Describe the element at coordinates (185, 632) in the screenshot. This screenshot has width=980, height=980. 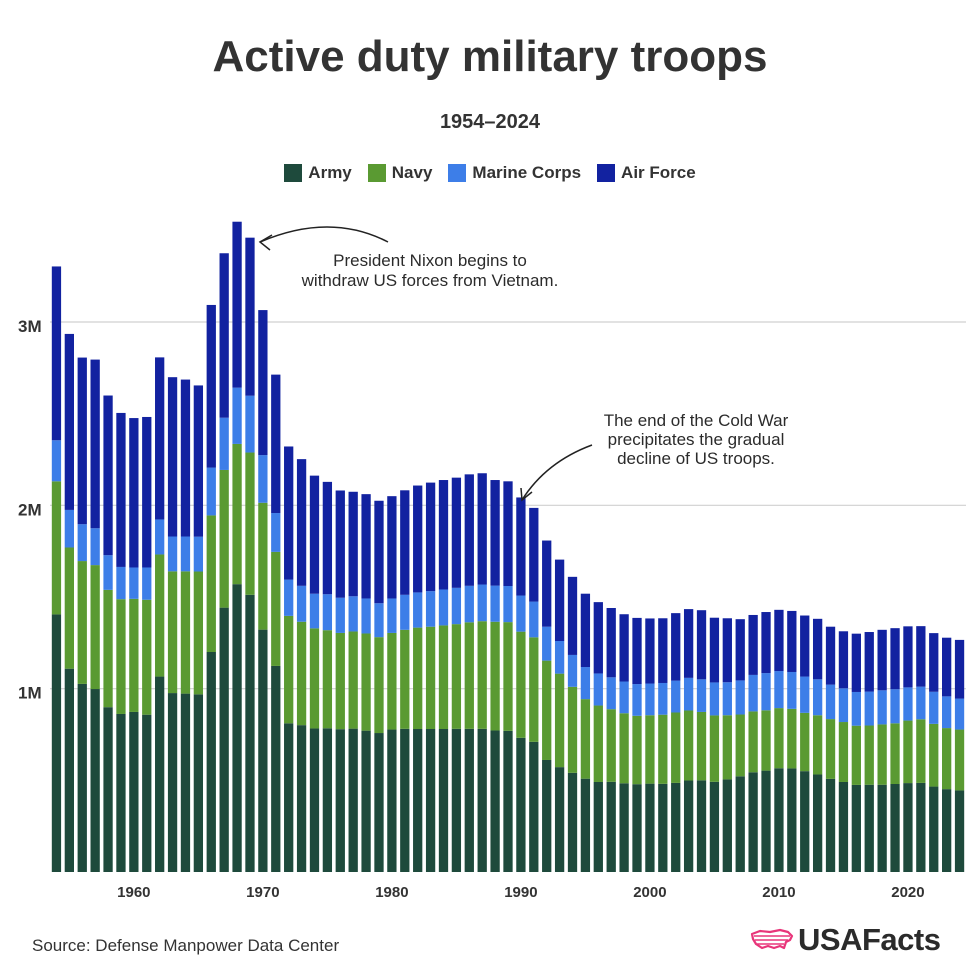
I see `bar-navy-1964` at that location.